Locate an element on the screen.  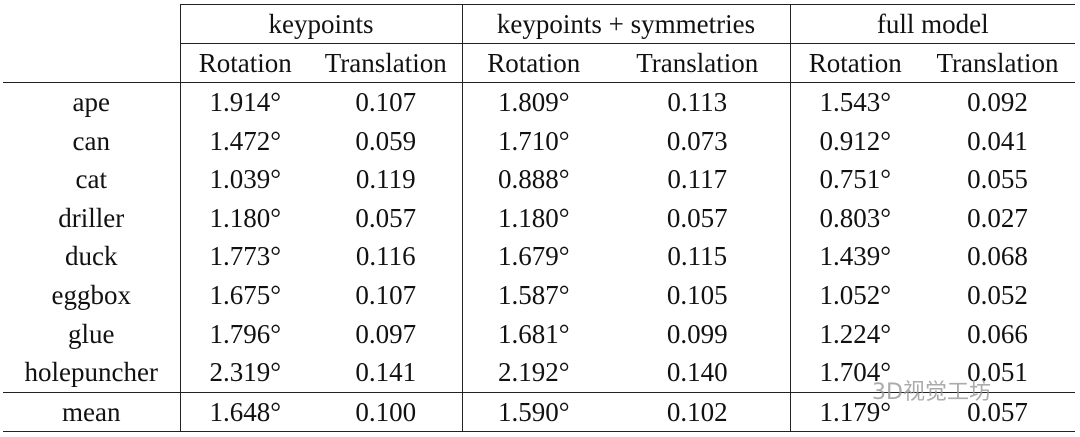
cell: 0.066 is located at coordinates (997, 333).